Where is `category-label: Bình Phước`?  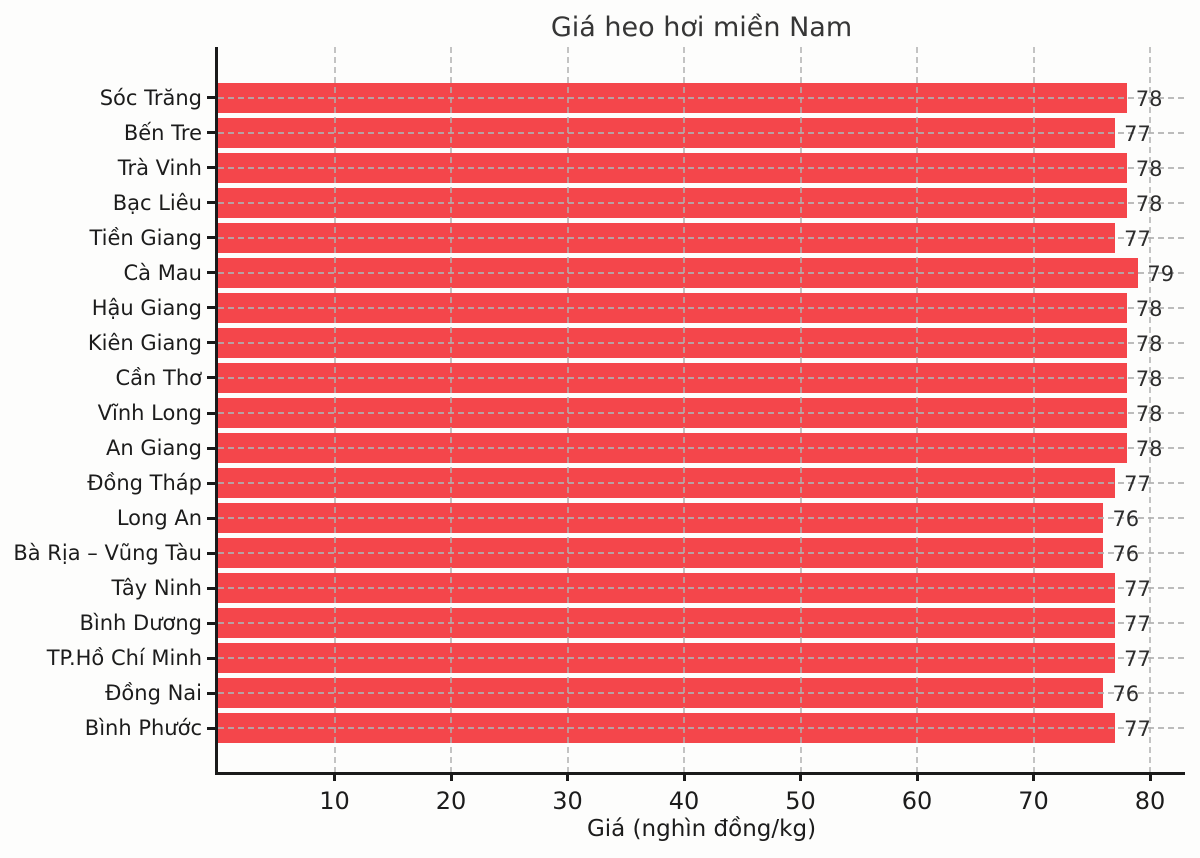
category-label: Bình Phước is located at coordinates (143, 728).